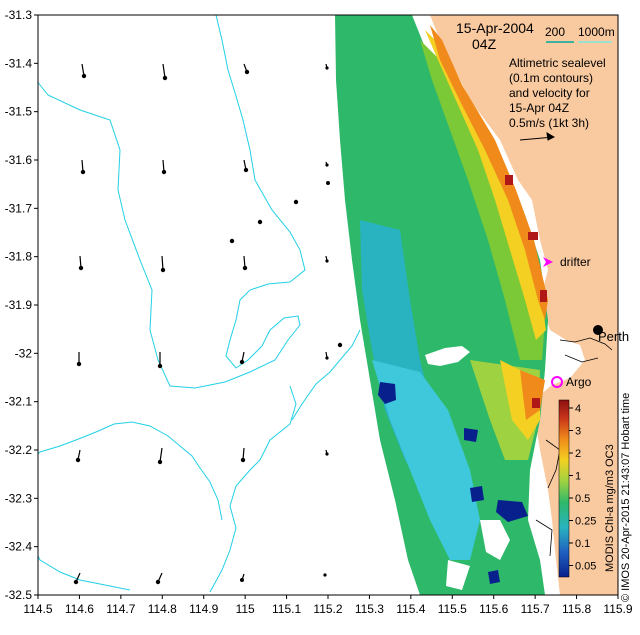  What do you see at coordinates (585, 522) in the screenshot?
I see `colorbar-tick-label: 0.25` at bounding box center [585, 522].